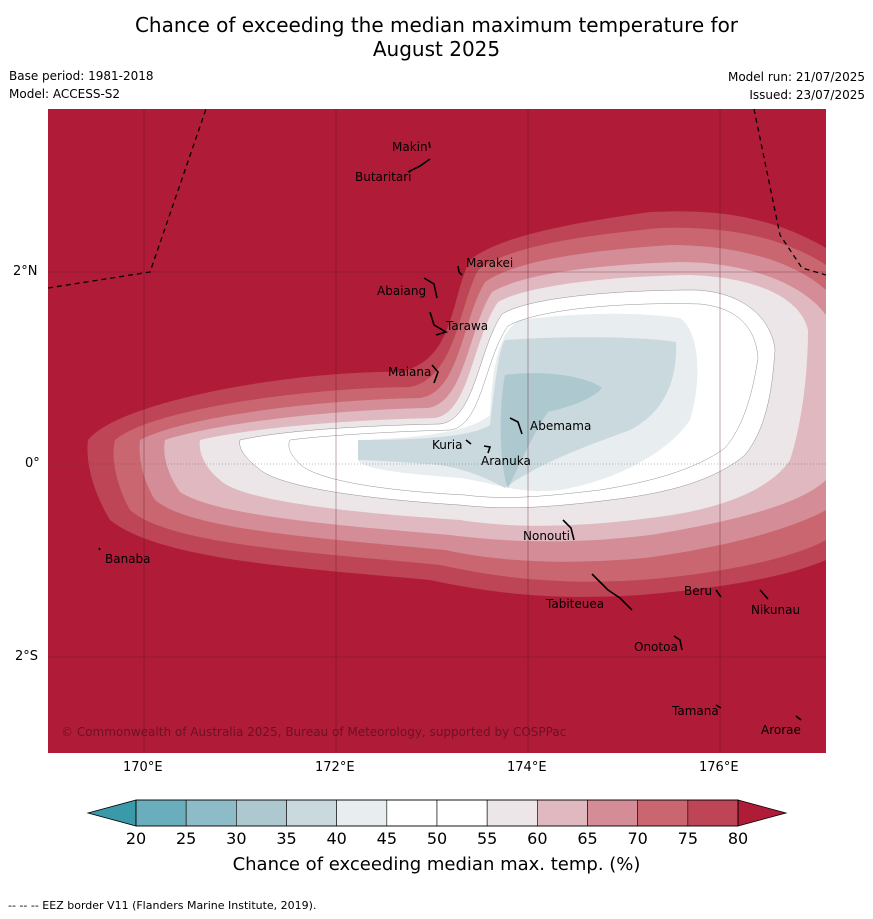 The height and width of the screenshot is (919, 873). What do you see at coordinates (466, 326) in the screenshot?
I see `island-label: Tarawa` at bounding box center [466, 326].